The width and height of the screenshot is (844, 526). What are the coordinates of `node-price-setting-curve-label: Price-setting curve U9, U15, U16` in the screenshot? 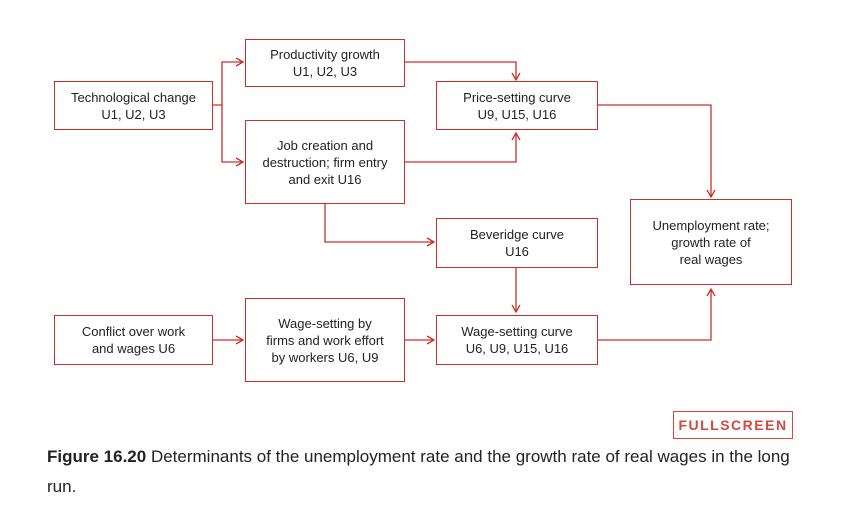 It's located at (517, 105).